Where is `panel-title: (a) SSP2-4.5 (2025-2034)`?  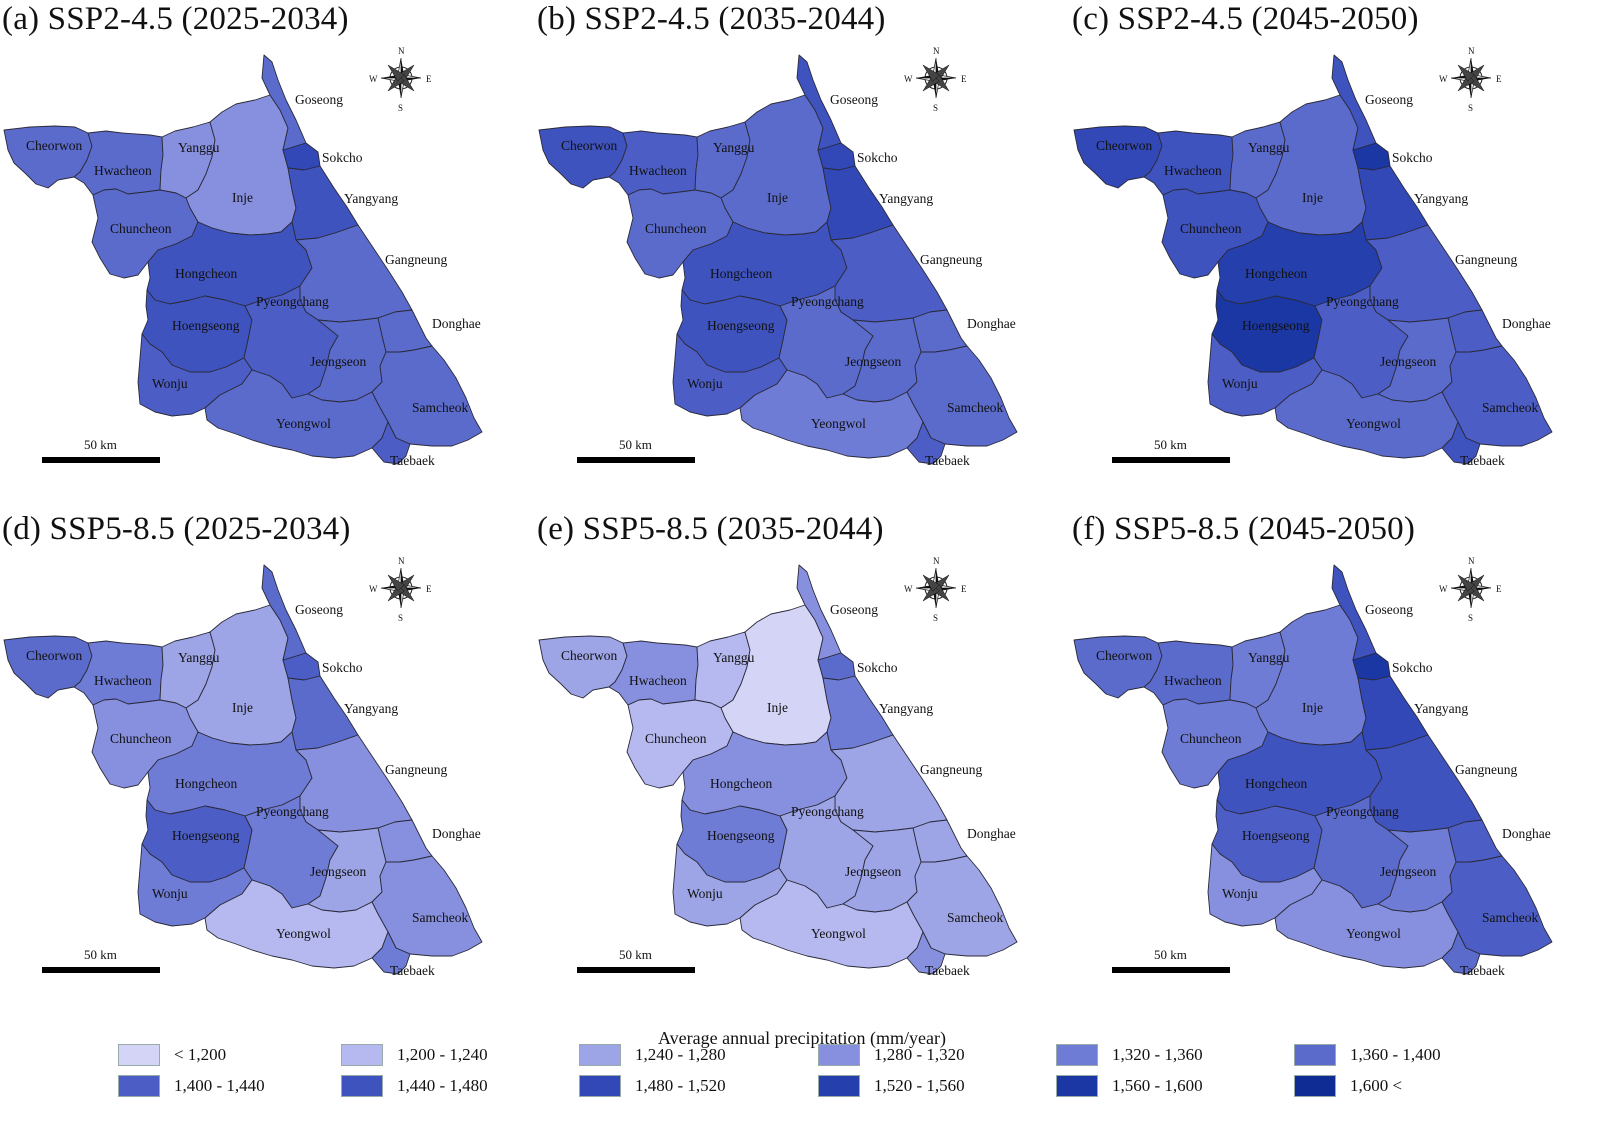 panel-title: (a) SSP2-4.5 (2025-2034) is located at coordinates (175, 19).